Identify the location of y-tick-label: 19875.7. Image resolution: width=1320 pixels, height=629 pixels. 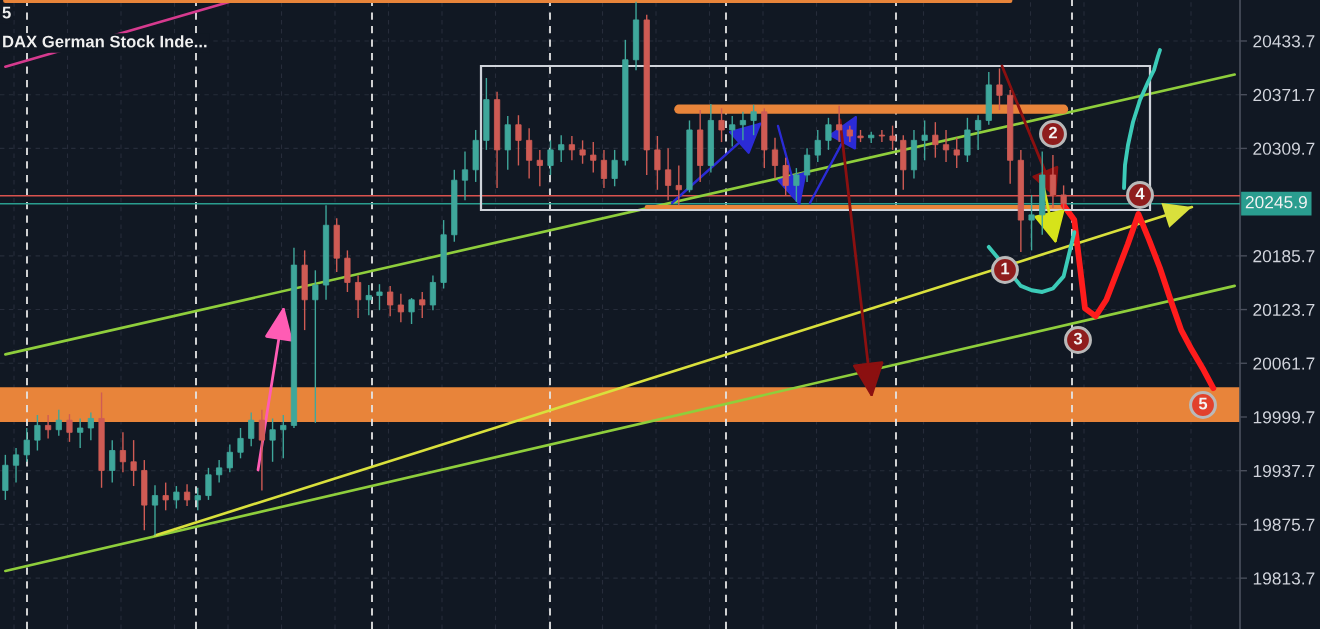
(1284, 524).